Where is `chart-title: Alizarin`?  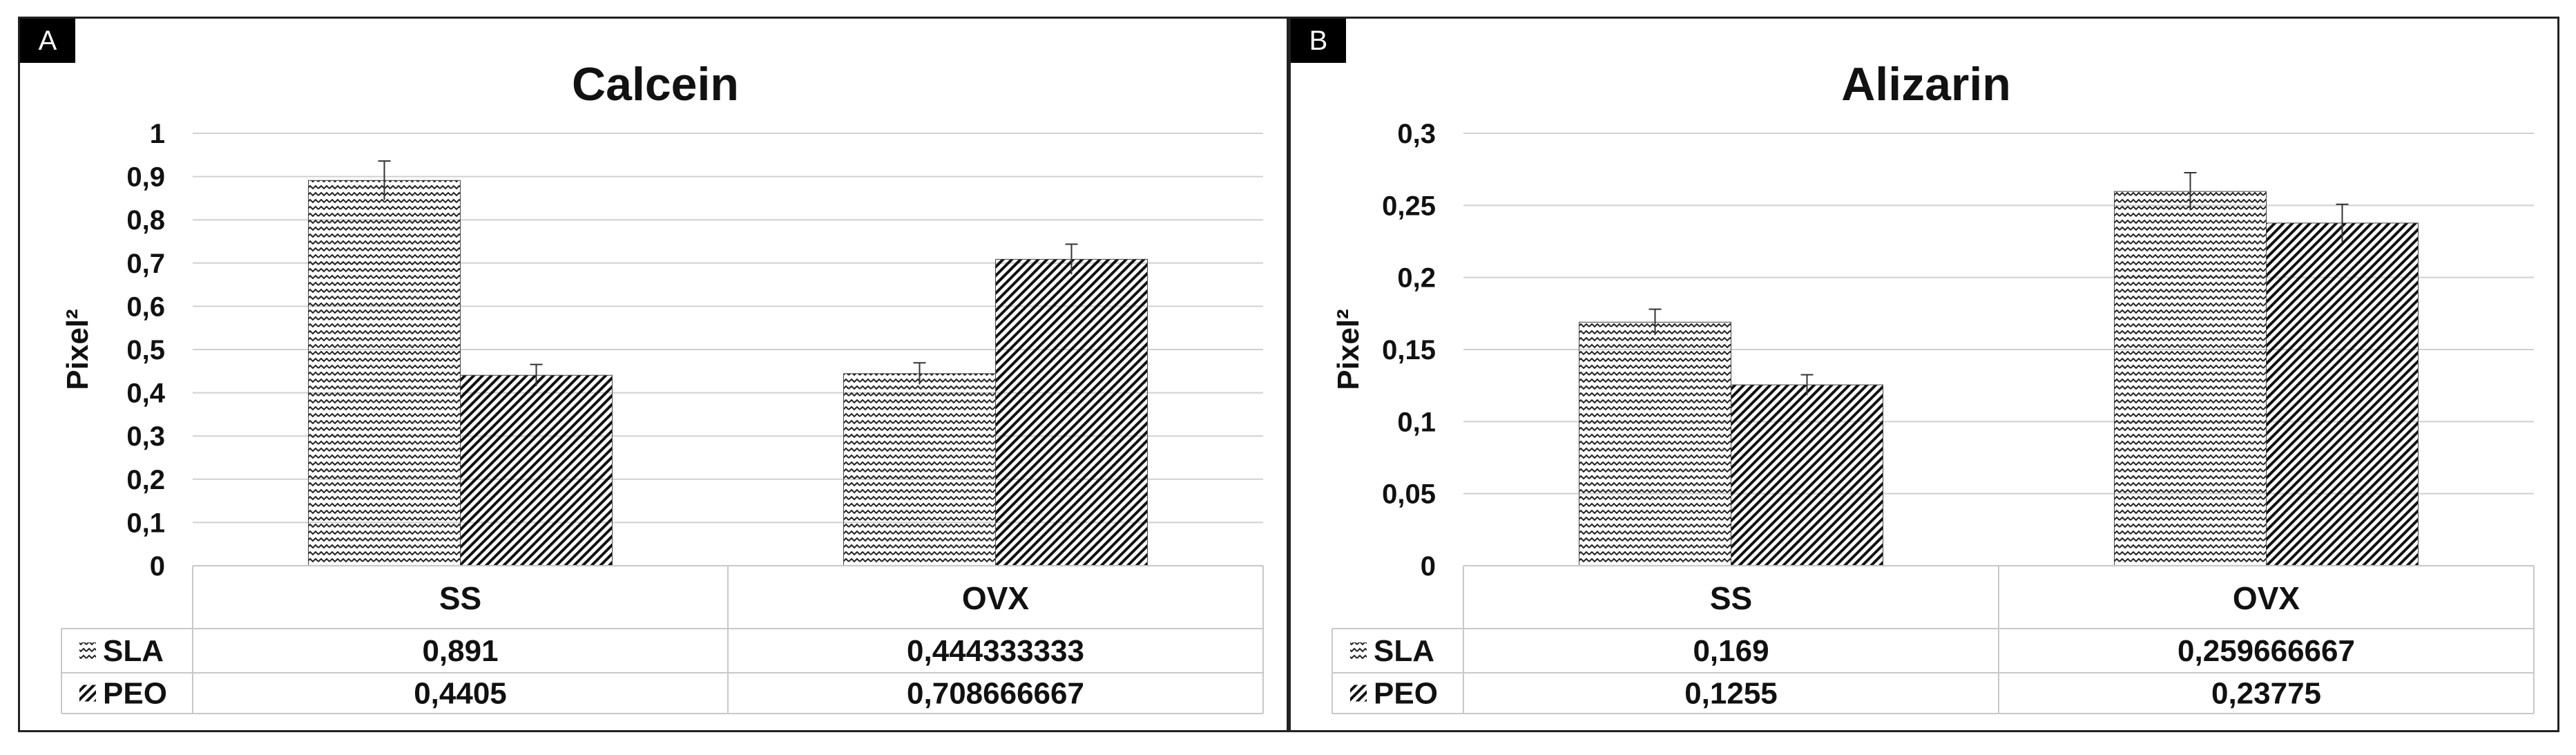
chart-title: Alizarin is located at coordinates (1926, 84).